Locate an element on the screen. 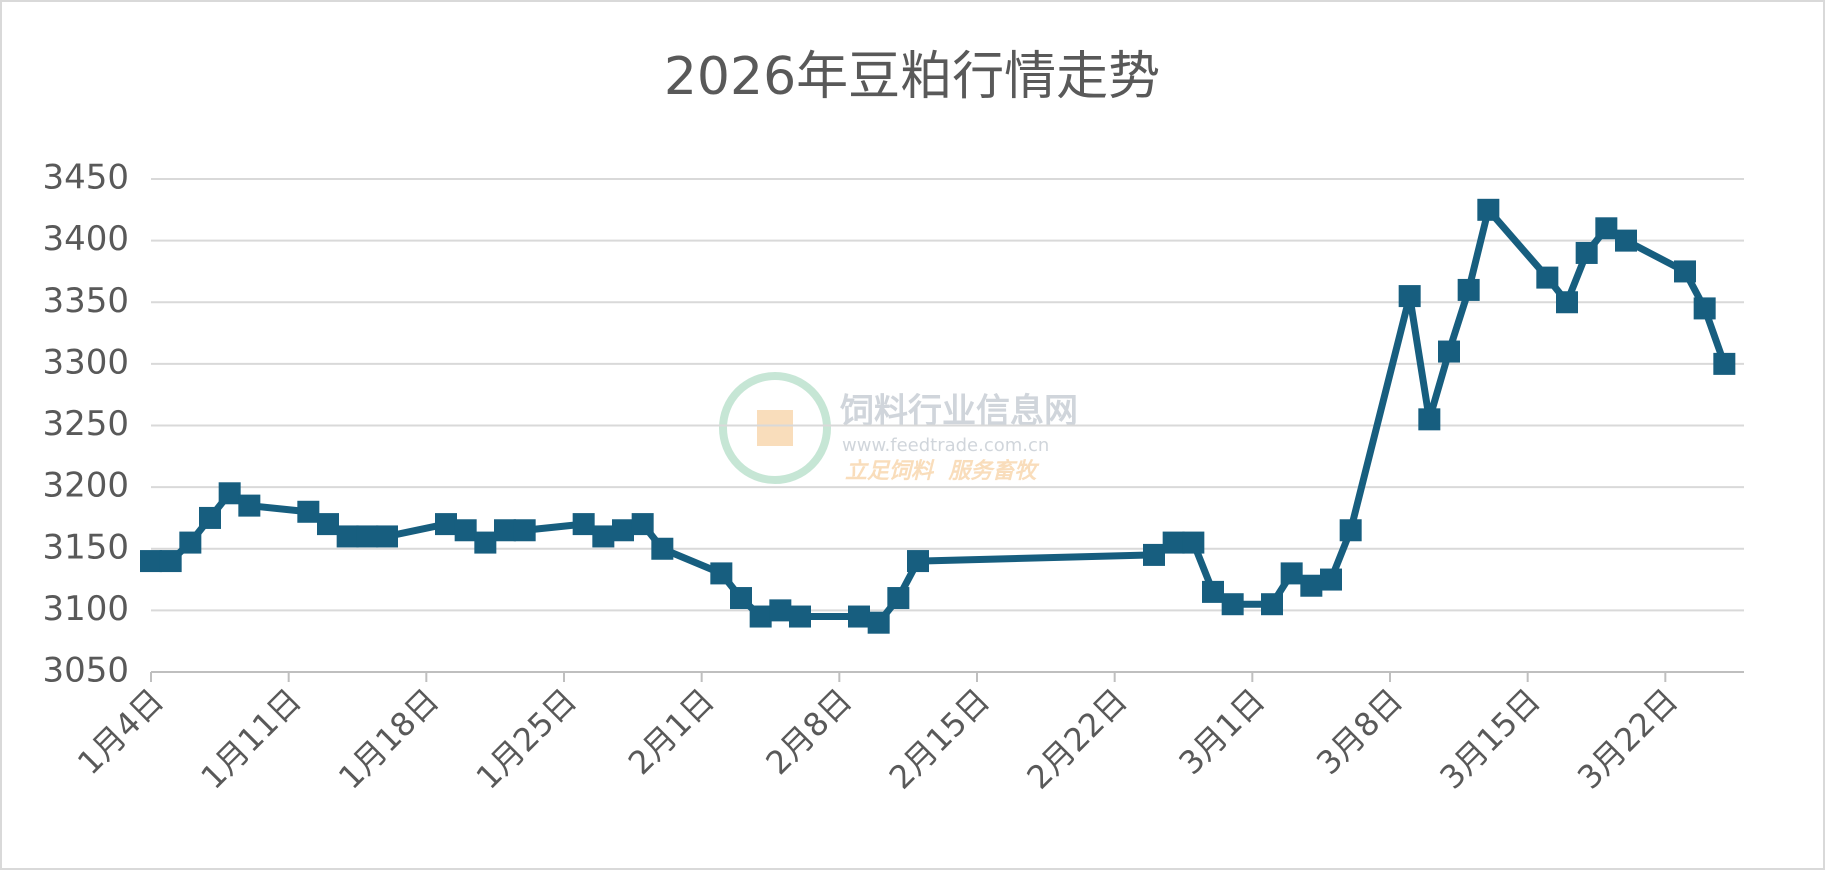 The image size is (1825, 870). y-tick-label: 3050 is located at coordinates (85, 671).